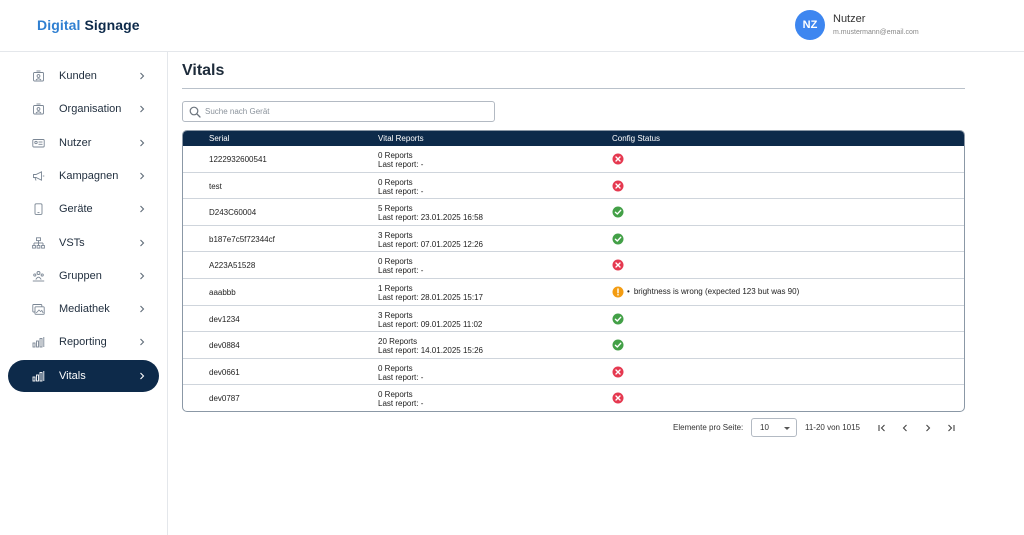  Describe the element at coordinates (38, 76) in the screenshot. I see `customers-icon` at that location.